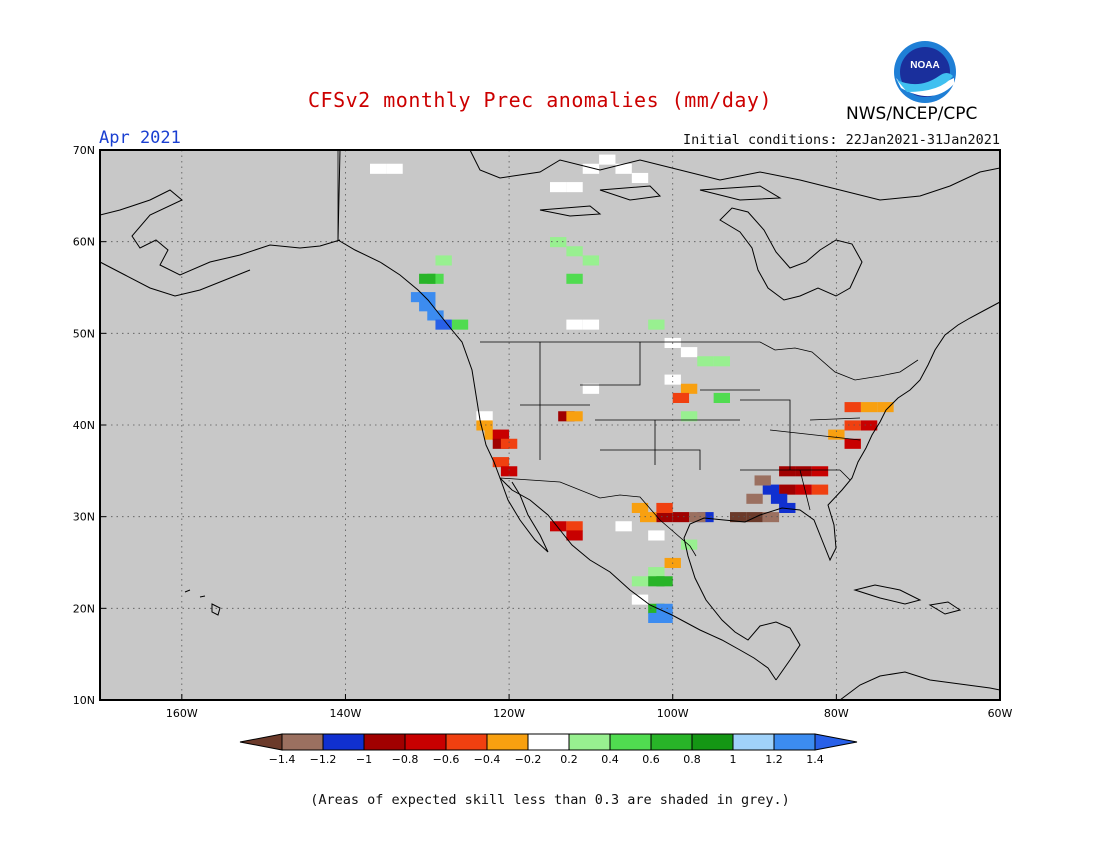 The height and width of the screenshot is (850, 1100). I want to click on colorbar-label: 0.2, so click(569, 759).